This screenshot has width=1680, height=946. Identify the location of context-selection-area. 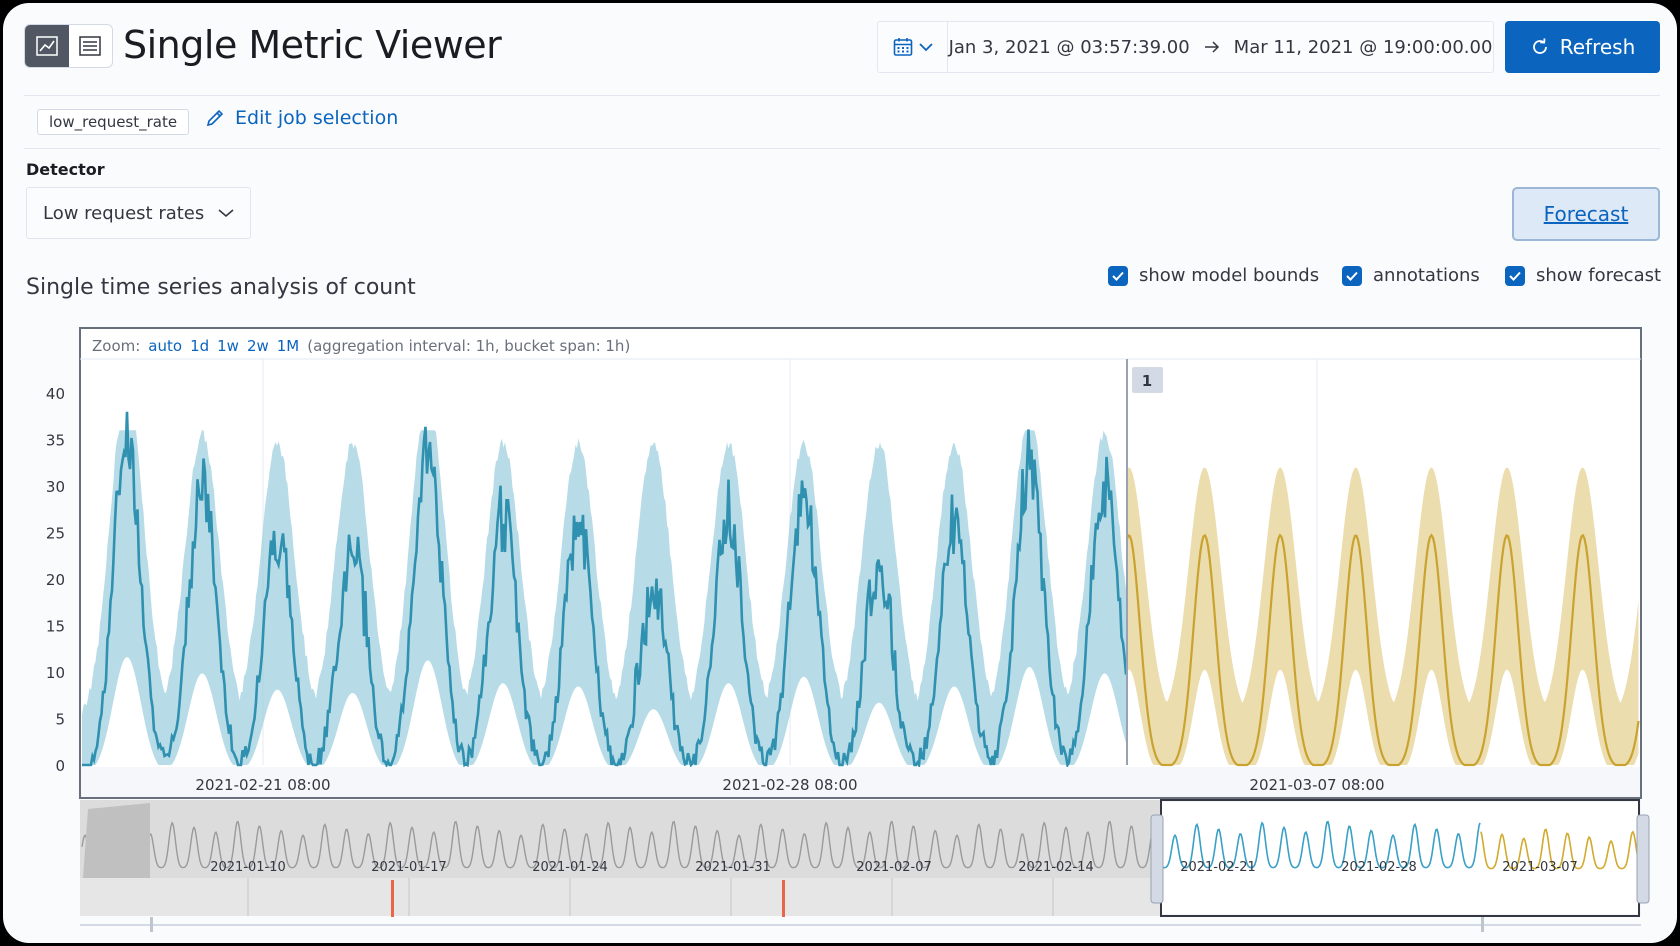
(1400, 858).